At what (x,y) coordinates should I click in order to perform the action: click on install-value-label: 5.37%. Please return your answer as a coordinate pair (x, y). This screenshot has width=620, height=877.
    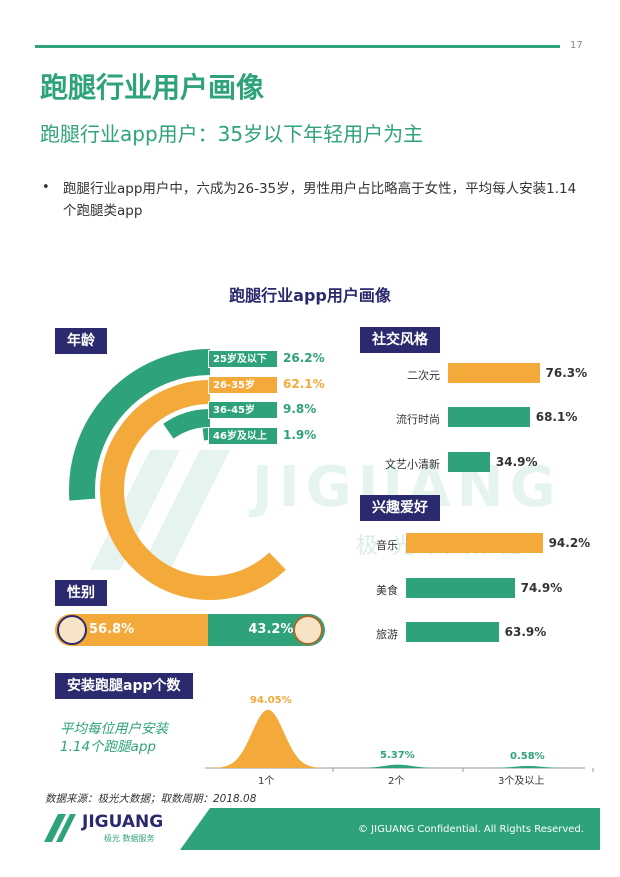
    Looking at the image, I should click on (397, 755).